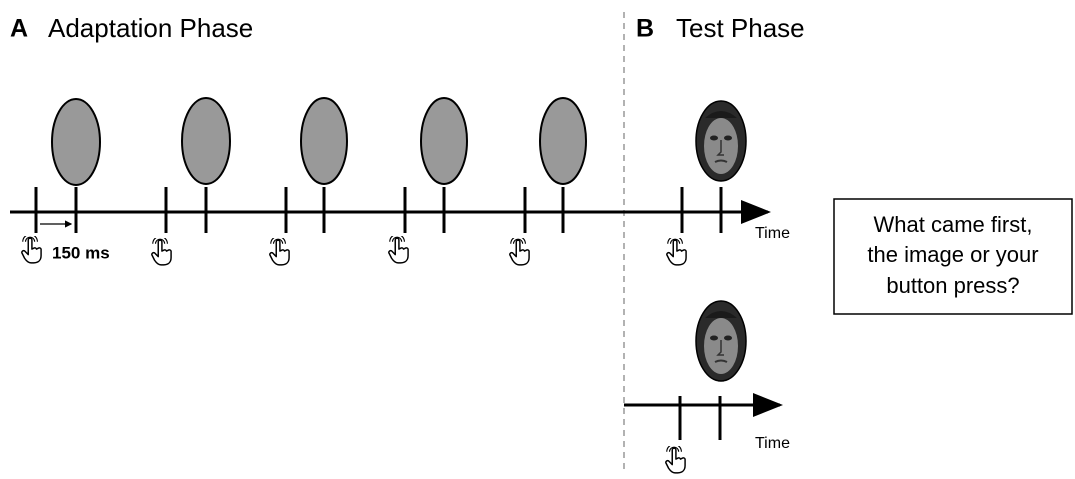 This screenshot has height=479, width=1075. Describe the element at coordinates (150, 28) in the screenshot. I see `panel-title: Adaptation Phase` at that location.